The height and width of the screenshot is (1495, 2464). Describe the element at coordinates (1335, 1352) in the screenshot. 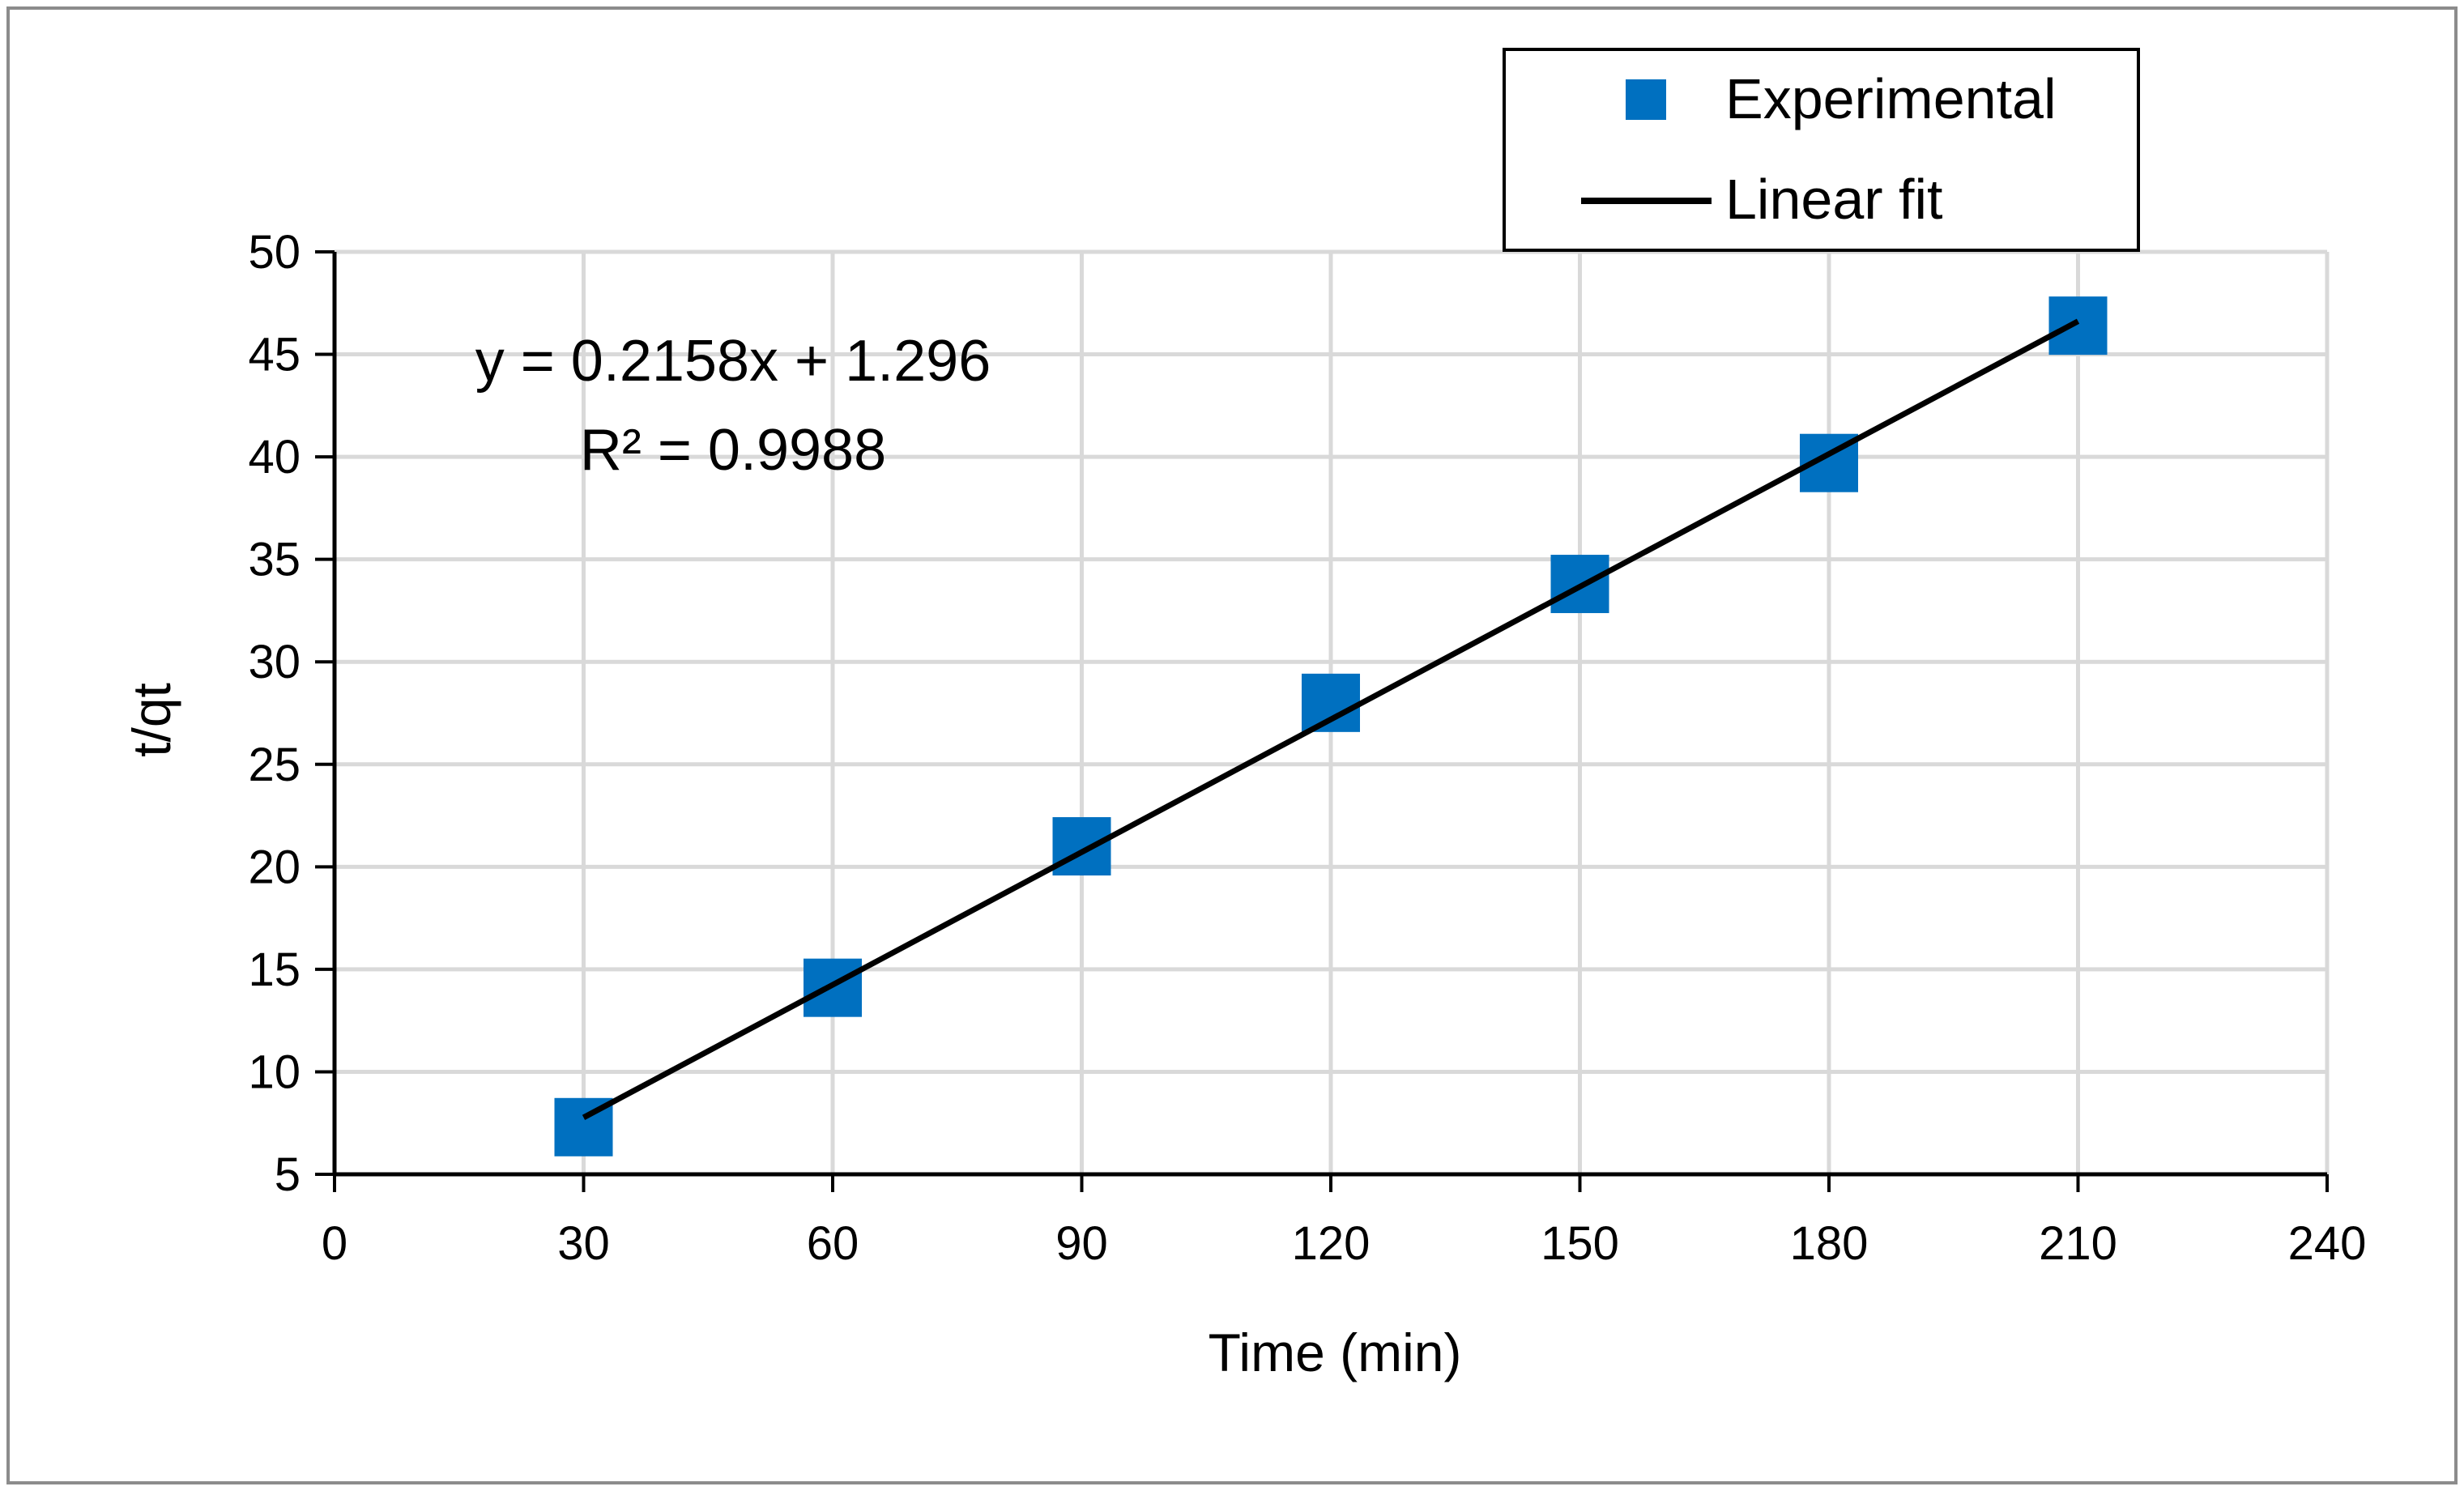

I see `x-axis-title: Time (min)` at that location.